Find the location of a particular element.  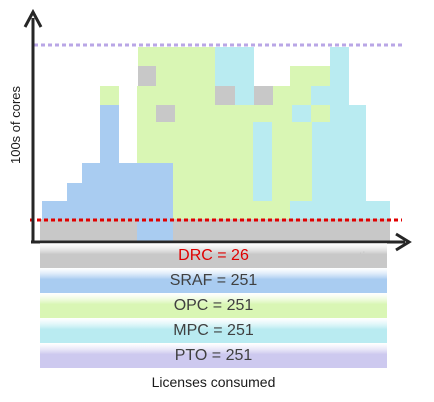

license-bar-sraf is located at coordinates (213, 280).